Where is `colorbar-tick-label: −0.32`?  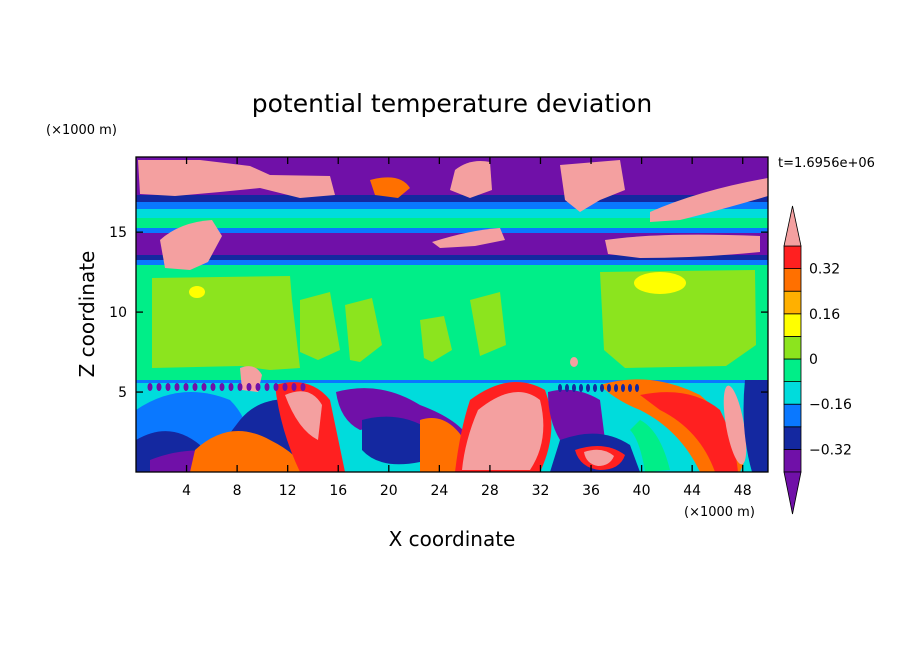 colorbar-tick-label: −0.32 is located at coordinates (830, 450).